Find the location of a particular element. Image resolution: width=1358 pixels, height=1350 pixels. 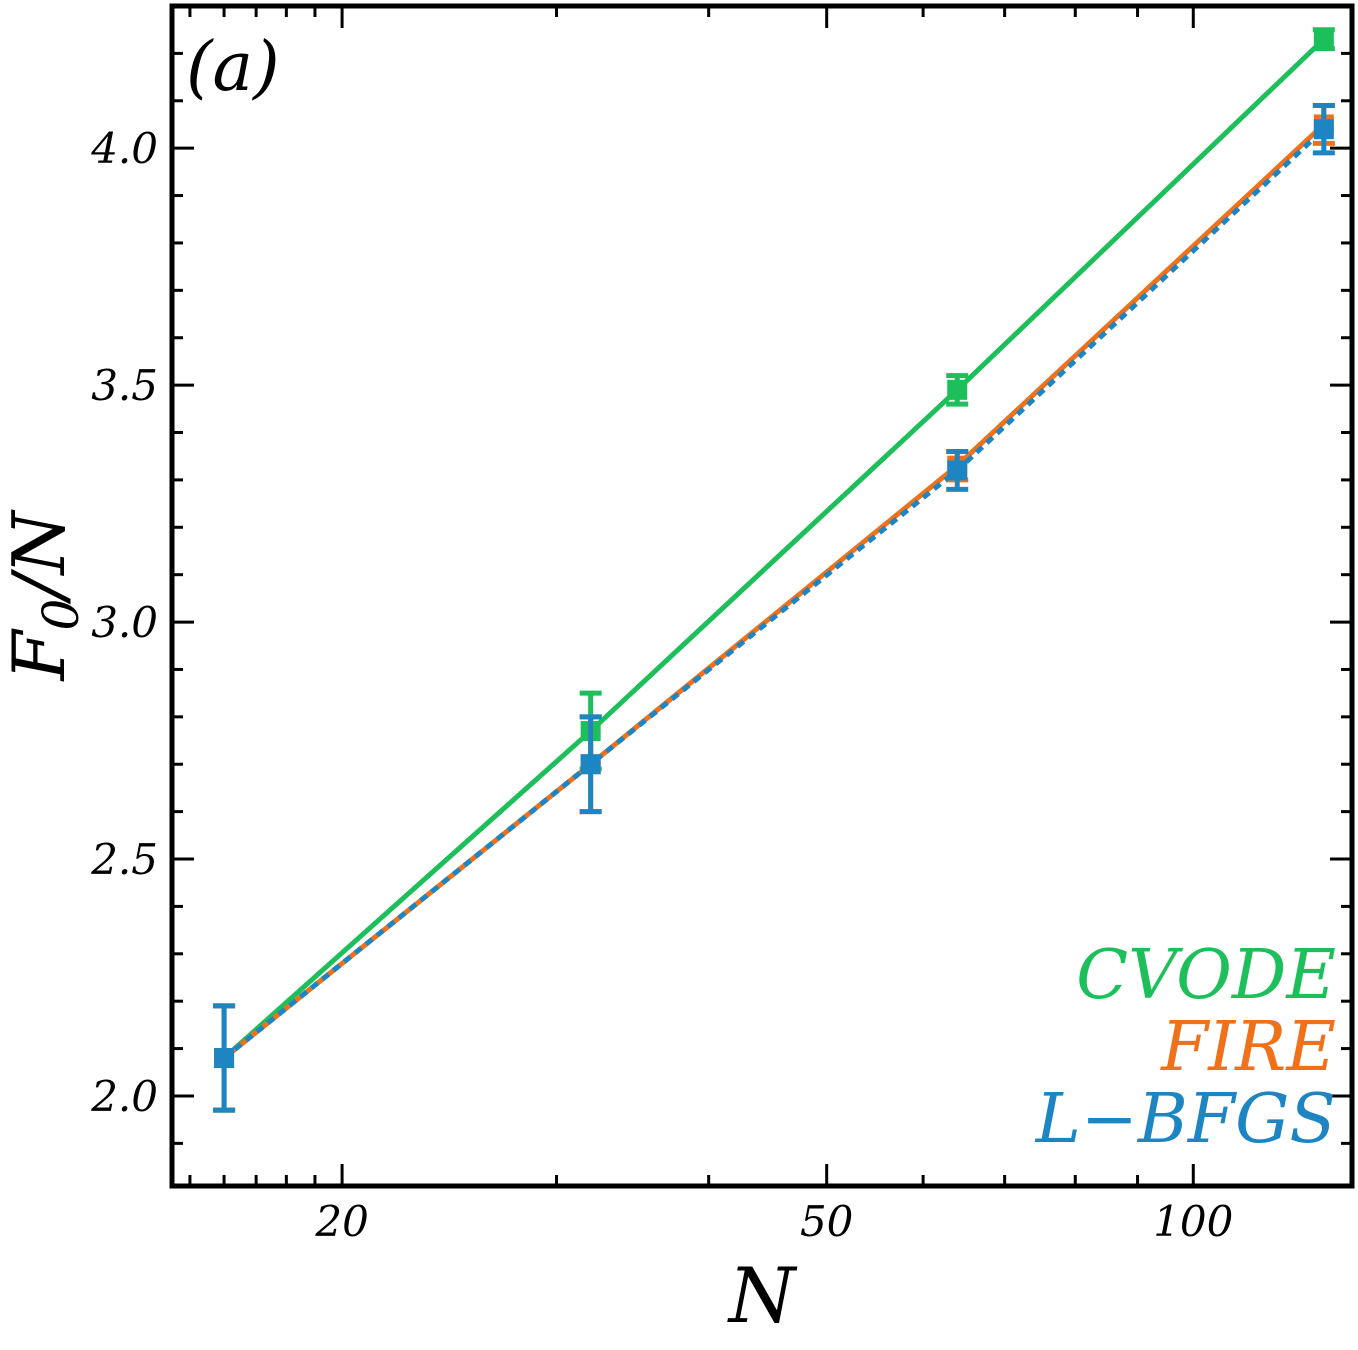

x-tick-label: 100 is located at coordinates (1193, 1221).